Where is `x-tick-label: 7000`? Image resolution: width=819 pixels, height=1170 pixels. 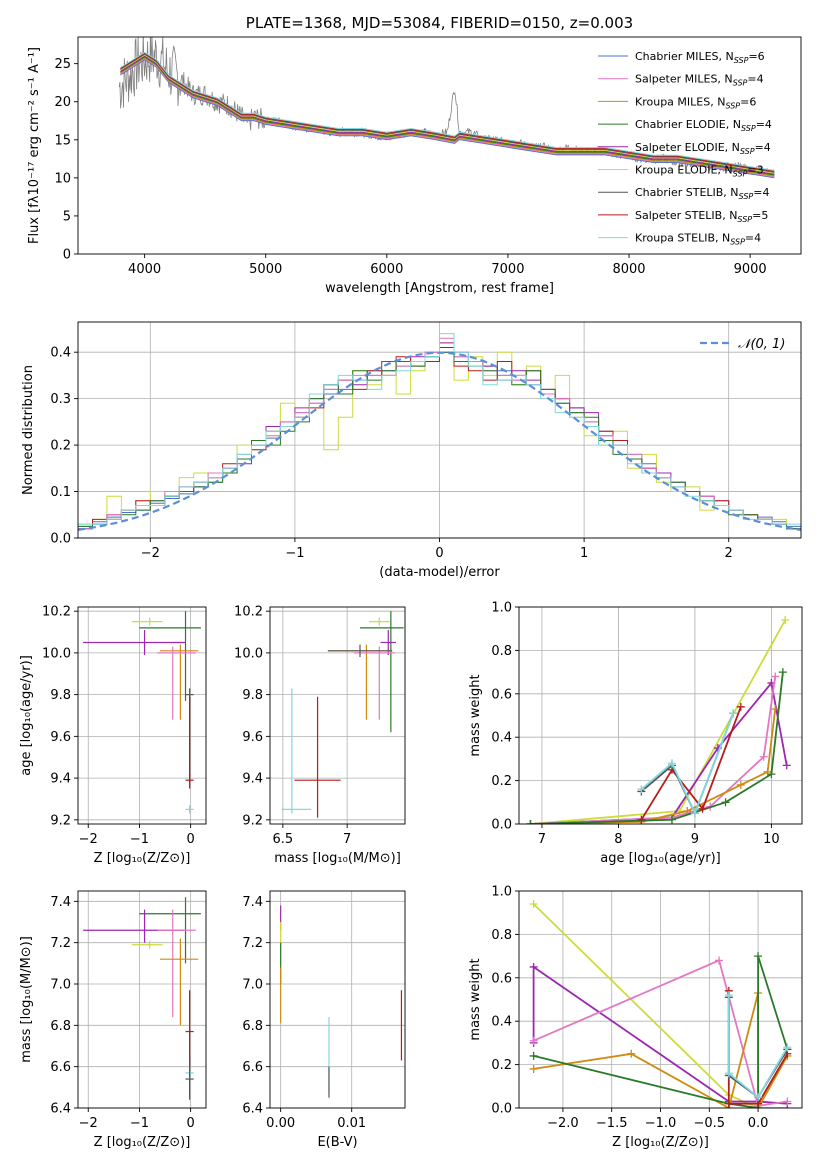 x-tick-label: 7000 is located at coordinates (507, 269).